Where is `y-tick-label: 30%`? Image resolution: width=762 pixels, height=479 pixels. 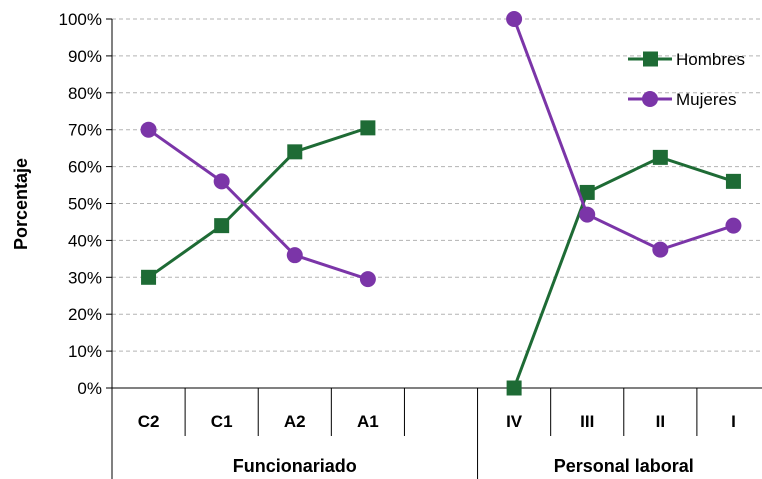 y-tick-label: 30% is located at coordinates (85, 277).